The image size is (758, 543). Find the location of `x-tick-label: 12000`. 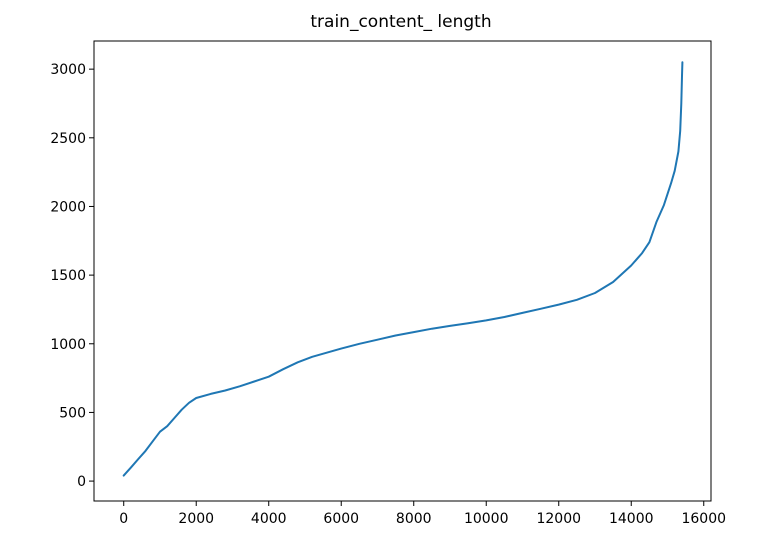

x-tick-label: 12000 is located at coordinates (558, 519).